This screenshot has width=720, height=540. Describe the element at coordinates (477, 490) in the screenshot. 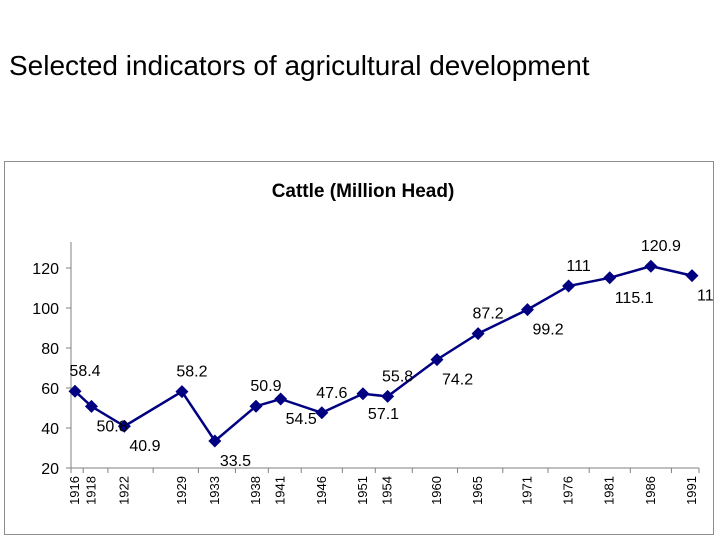

I see `x-tick-label: 1965` at that location.